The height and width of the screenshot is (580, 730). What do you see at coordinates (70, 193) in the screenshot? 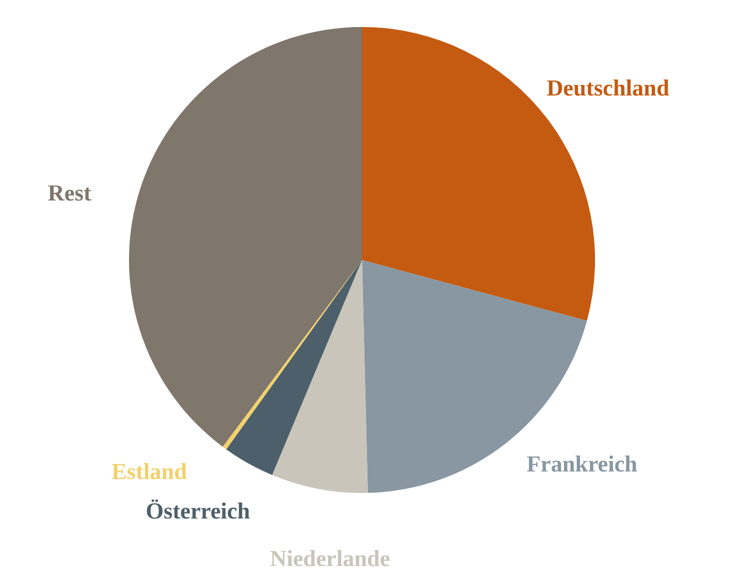
I see `slice-label: Rest` at bounding box center [70, 193].